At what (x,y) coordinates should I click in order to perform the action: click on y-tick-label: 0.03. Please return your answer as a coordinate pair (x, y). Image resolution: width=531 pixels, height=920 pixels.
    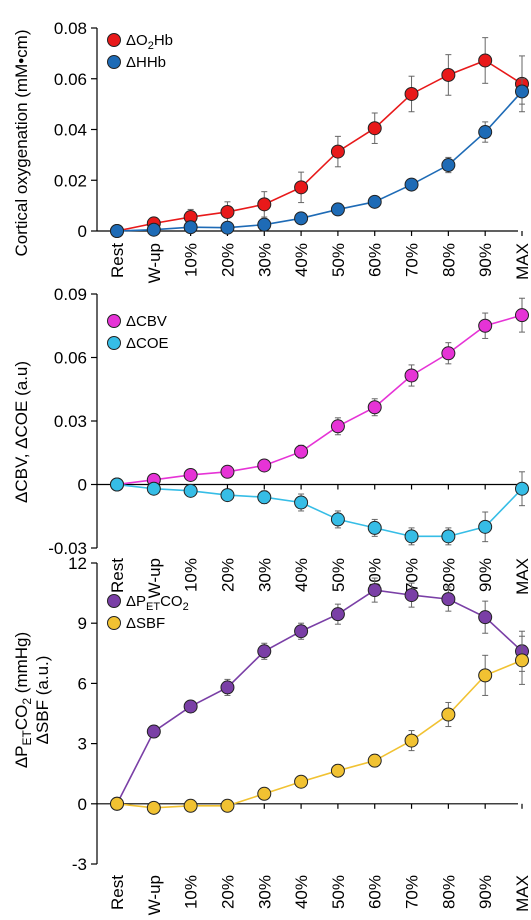
    Looking at the image, I should click on (70, 421).